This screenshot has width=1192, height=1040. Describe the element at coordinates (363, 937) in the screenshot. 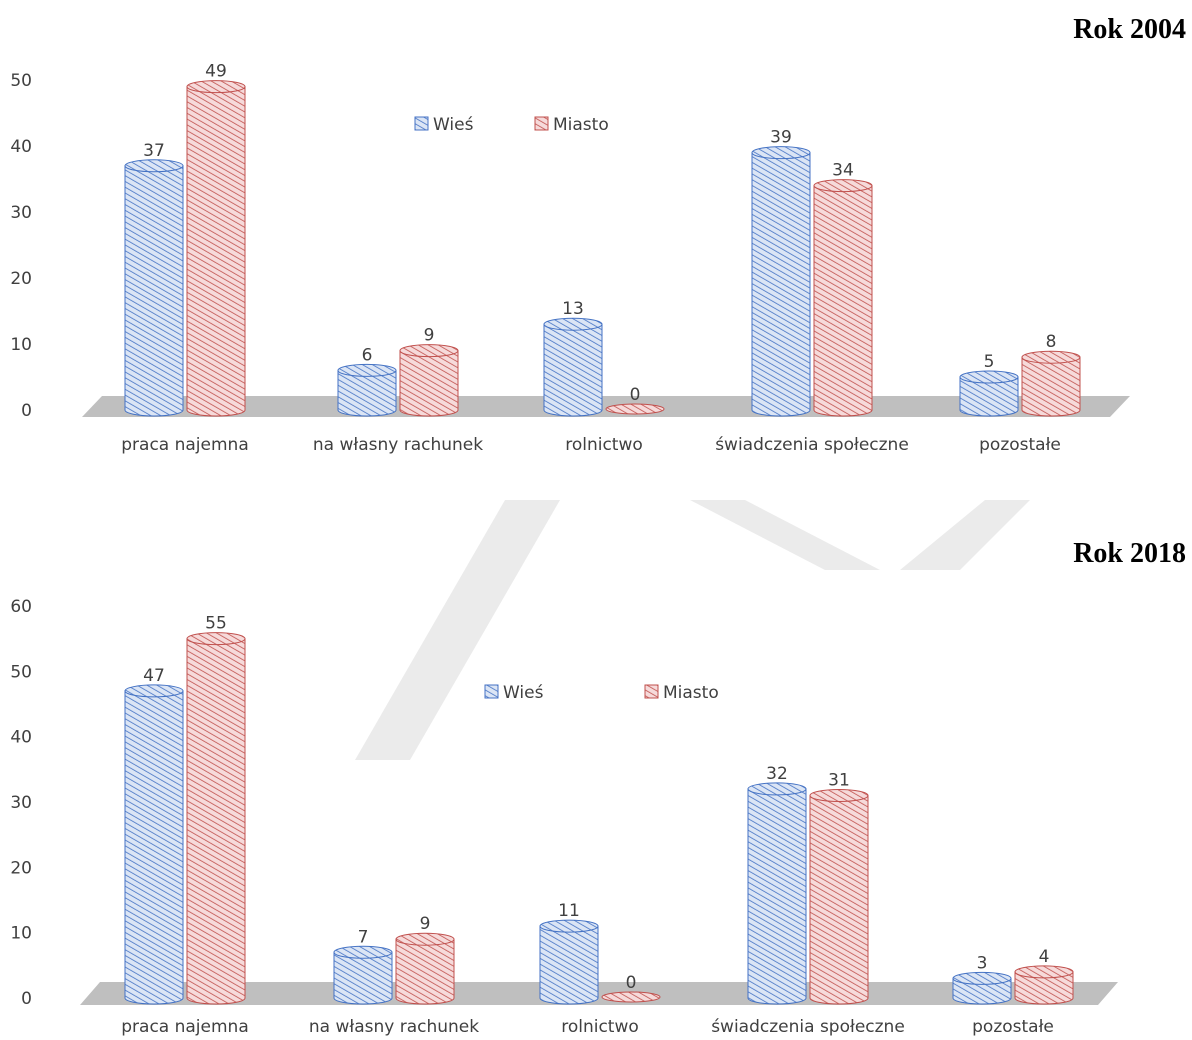

I see `data-label: 7` at that location.